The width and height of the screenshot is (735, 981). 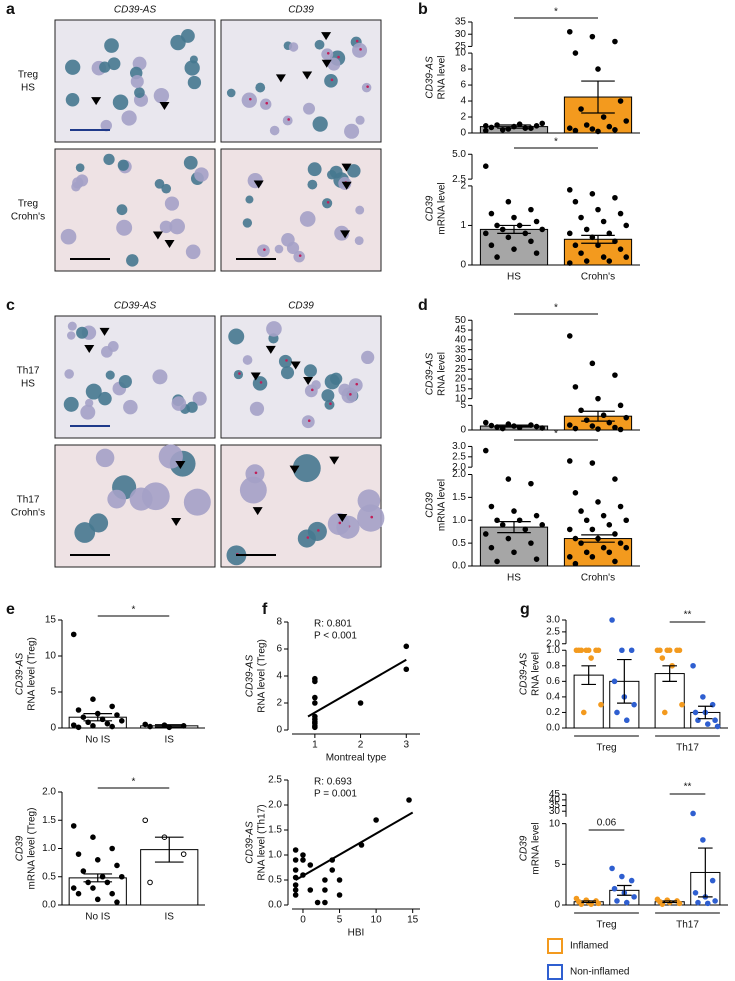 I want to click on y-tick-label: 5, so click(x=53, y=692).